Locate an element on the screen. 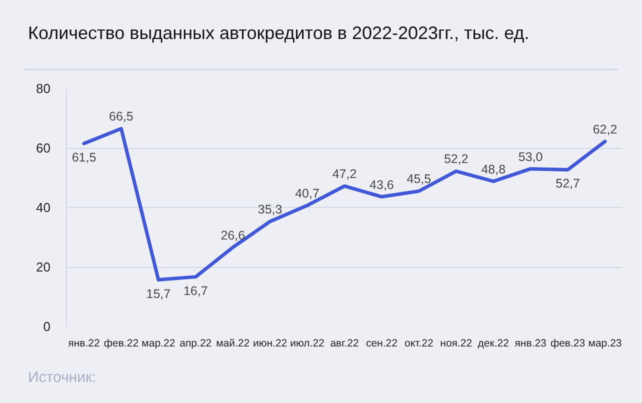 This screenshot has height=403, width=642. x-tick-label: апр.22 is located at coordinates (196, 344).